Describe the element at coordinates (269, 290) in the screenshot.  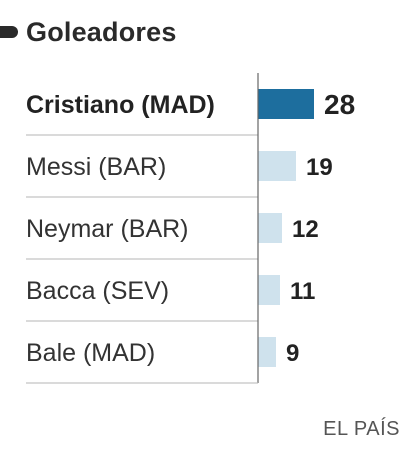
I see `bar-bacca-sev` at that location.